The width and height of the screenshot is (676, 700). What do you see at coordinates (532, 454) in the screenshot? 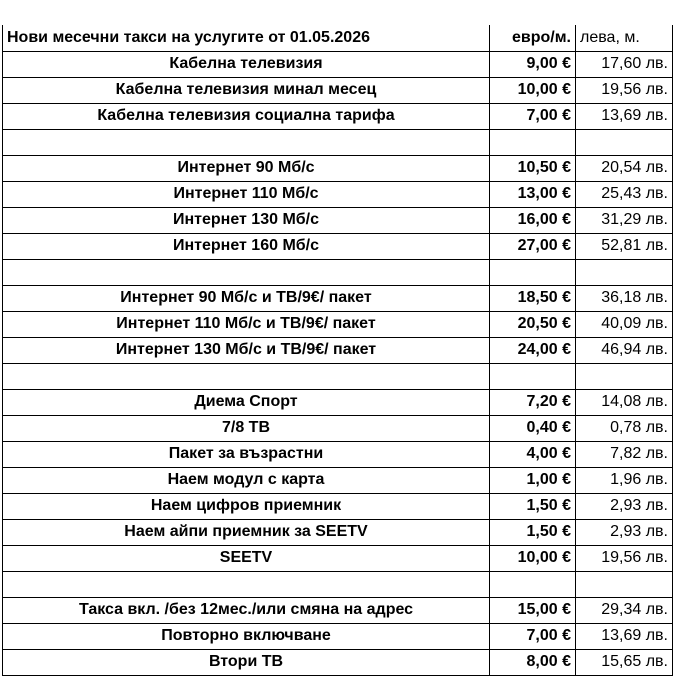
I see `price-eur: 4,00 €` at bounding box center [532, 454].